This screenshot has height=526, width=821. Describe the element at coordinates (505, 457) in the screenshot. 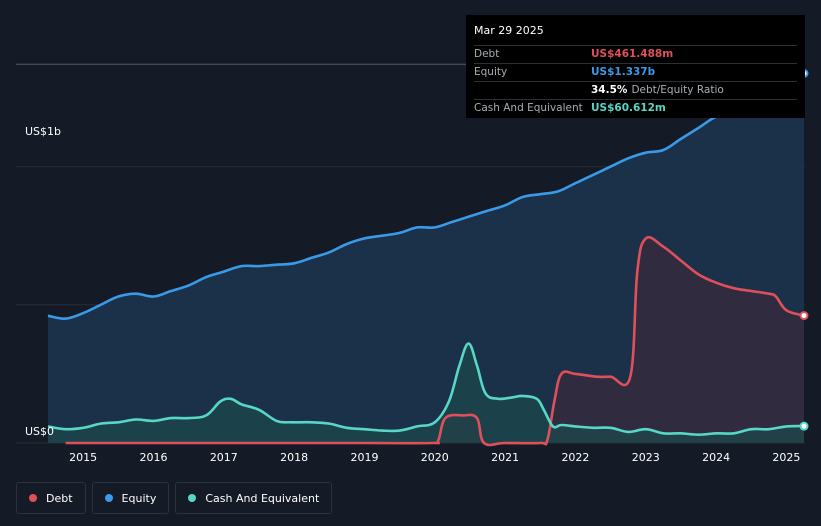

I see `x-tick-label: 2021` at that location.